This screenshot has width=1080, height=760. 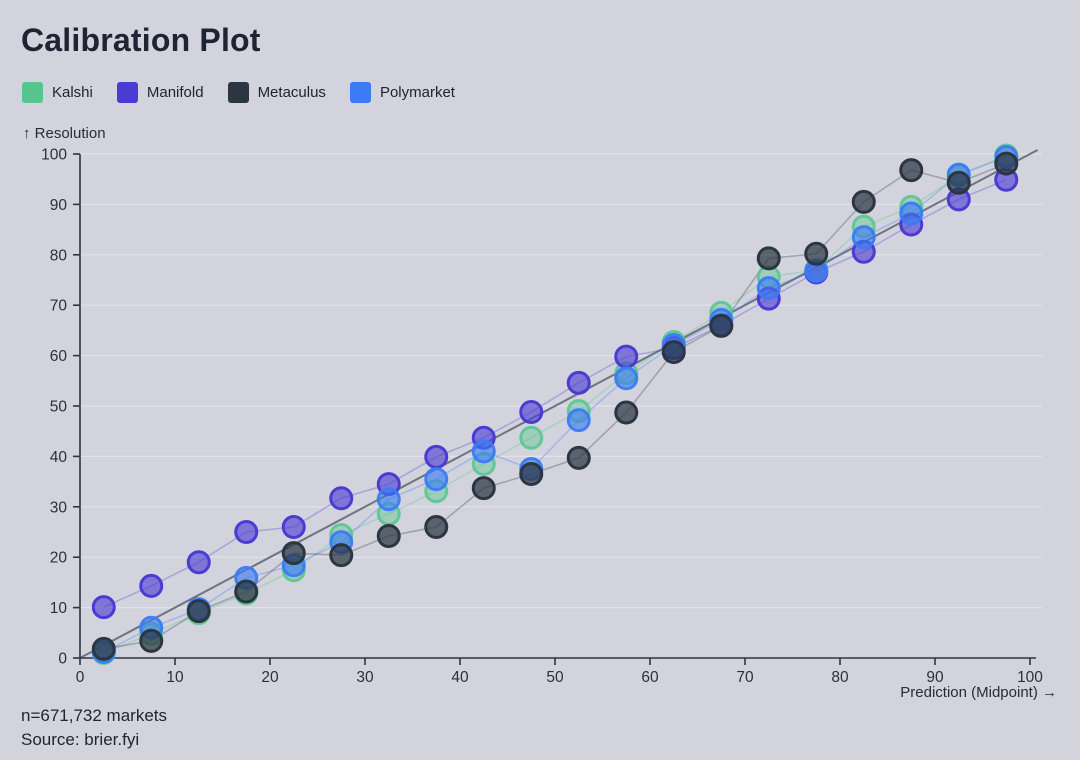 I want to click on x-tick-label: 100, so click(x=1030, y=677).